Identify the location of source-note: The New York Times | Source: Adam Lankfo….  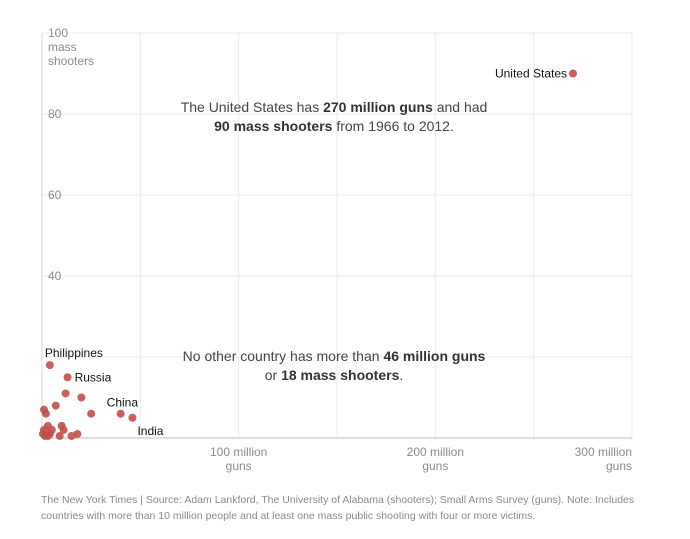
(341, 508).